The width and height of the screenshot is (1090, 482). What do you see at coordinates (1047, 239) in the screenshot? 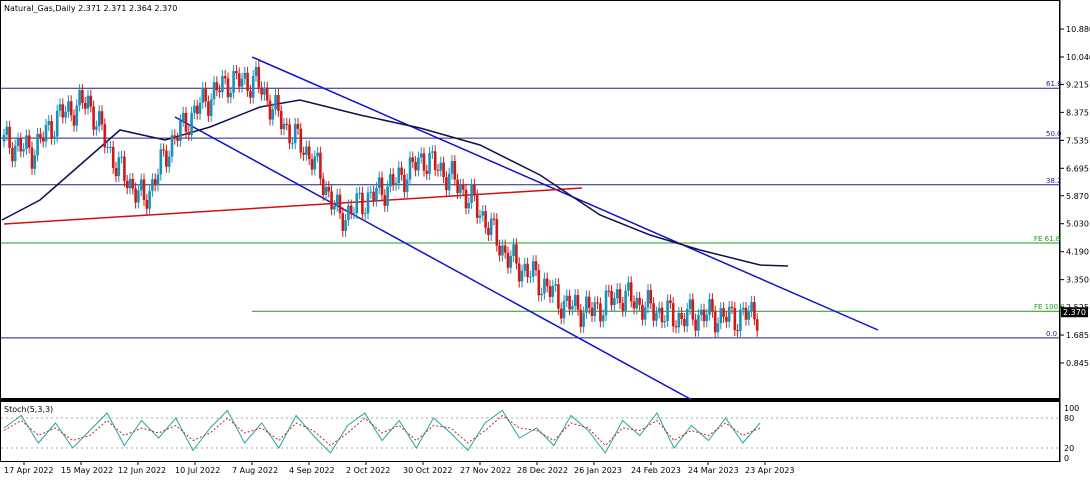
I see `fib-expansion-label: FE 61.8` at bounding box center [1047, 239].